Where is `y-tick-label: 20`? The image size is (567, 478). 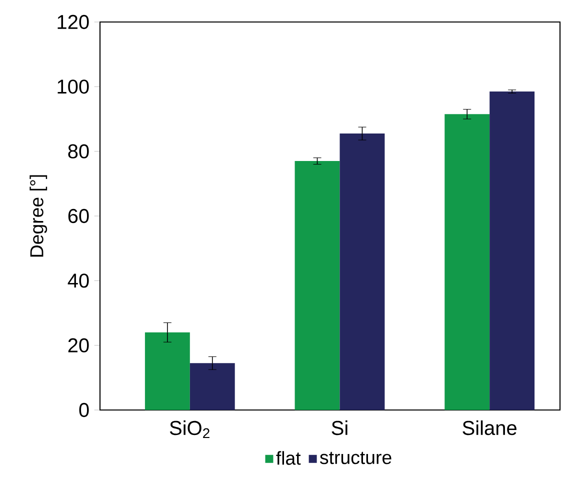 y-tick-label: 20 is located at coordinates (78, 345).